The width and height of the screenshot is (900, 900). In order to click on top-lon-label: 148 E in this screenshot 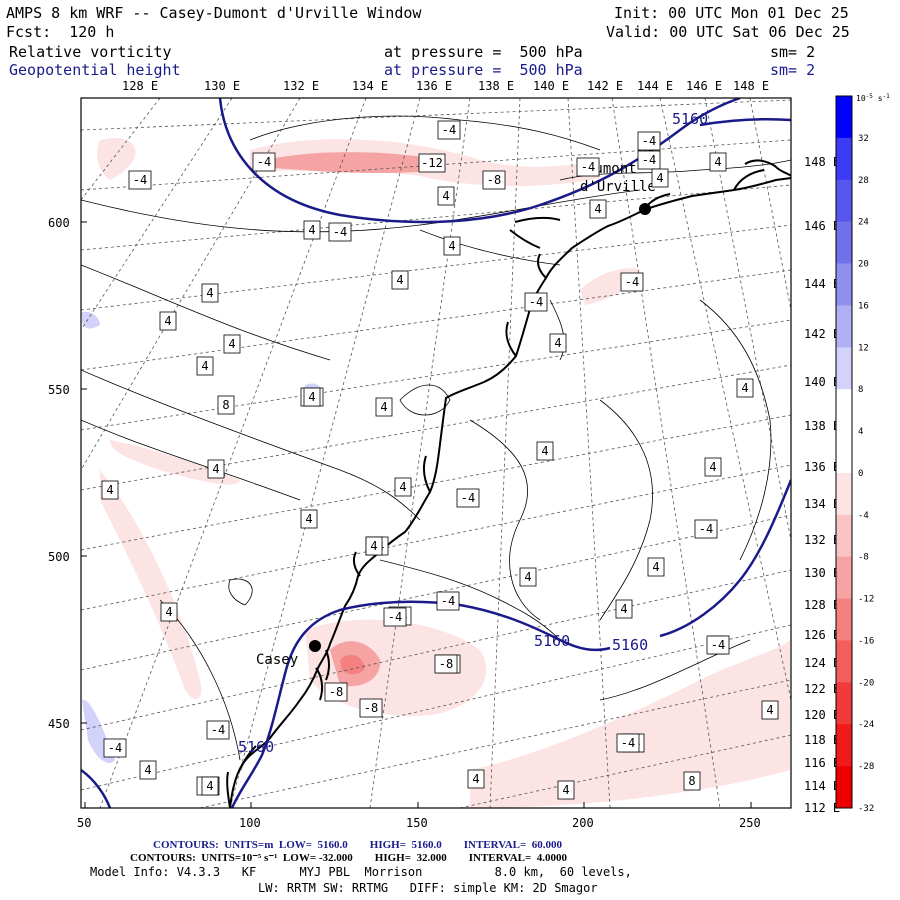, I will do `click(751, 86)`.